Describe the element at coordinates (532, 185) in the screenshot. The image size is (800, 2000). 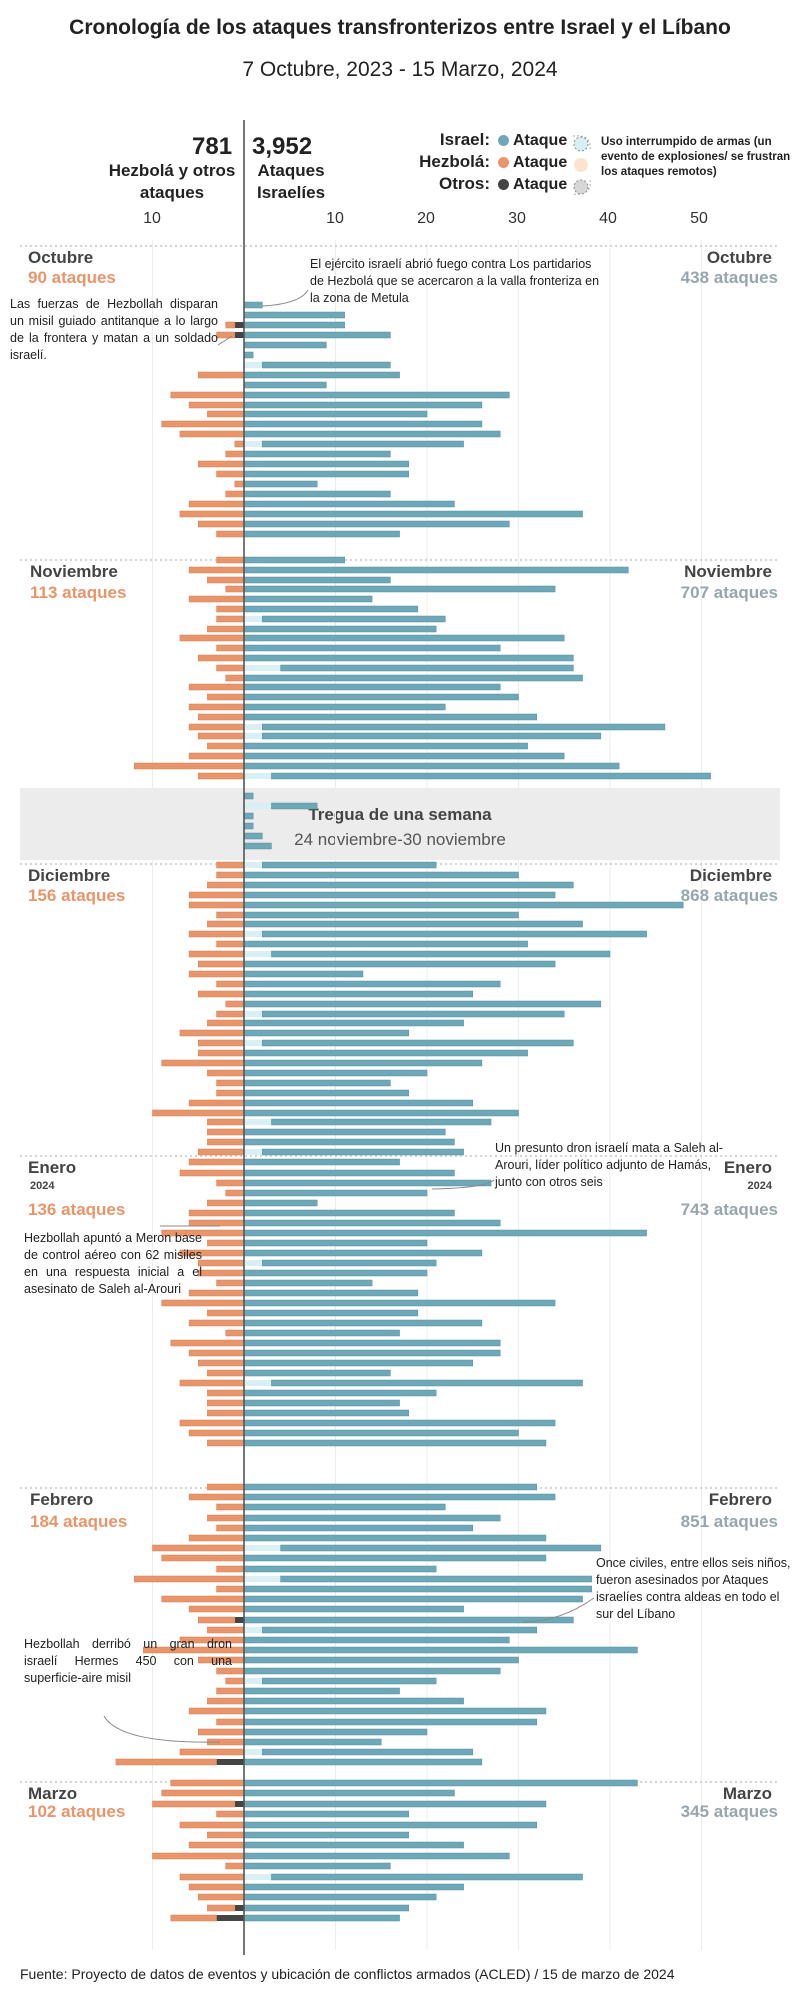
I see `legend-others-attack: Ataque` at that location.